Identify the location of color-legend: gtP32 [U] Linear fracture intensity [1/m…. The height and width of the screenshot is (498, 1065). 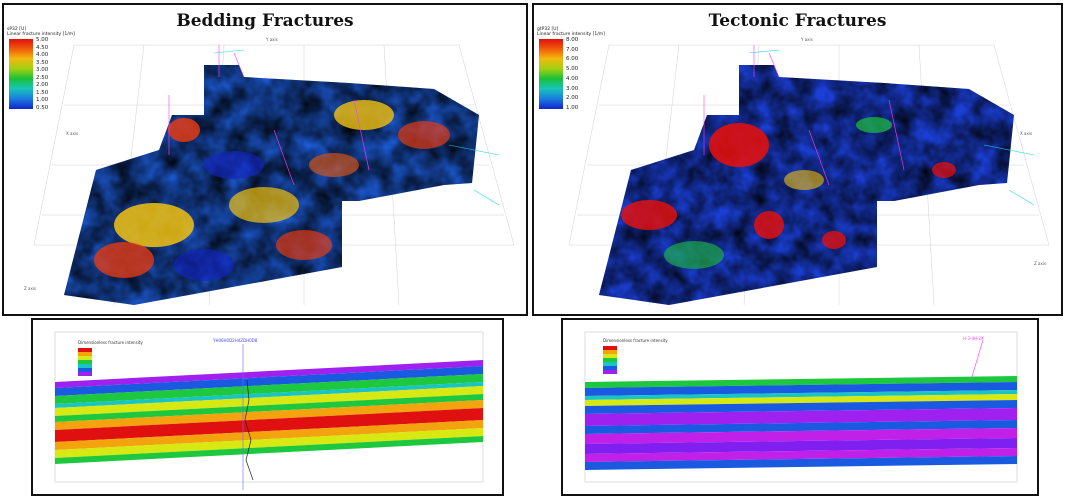
(571, 69).